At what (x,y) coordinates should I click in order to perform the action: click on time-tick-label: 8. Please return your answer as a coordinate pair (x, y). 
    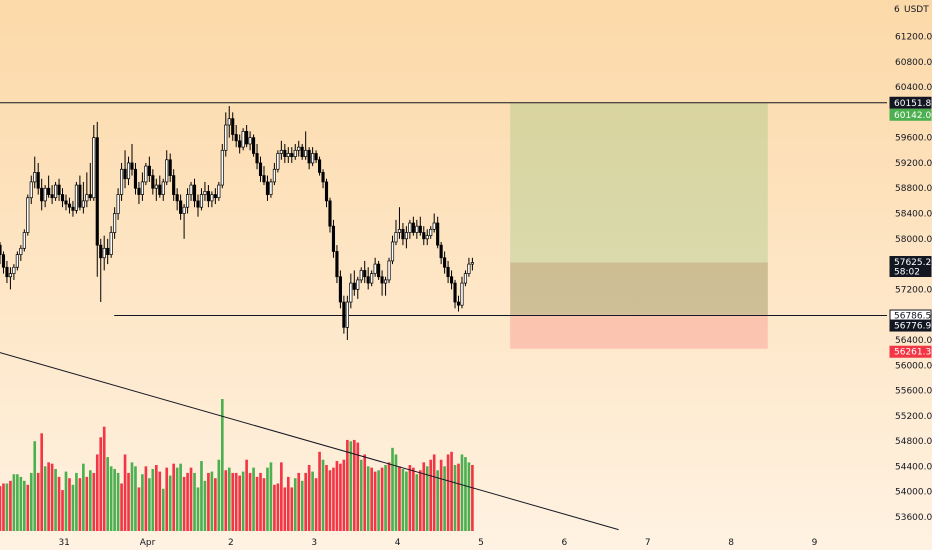
    Looking at the image, I should click on (731, 543).